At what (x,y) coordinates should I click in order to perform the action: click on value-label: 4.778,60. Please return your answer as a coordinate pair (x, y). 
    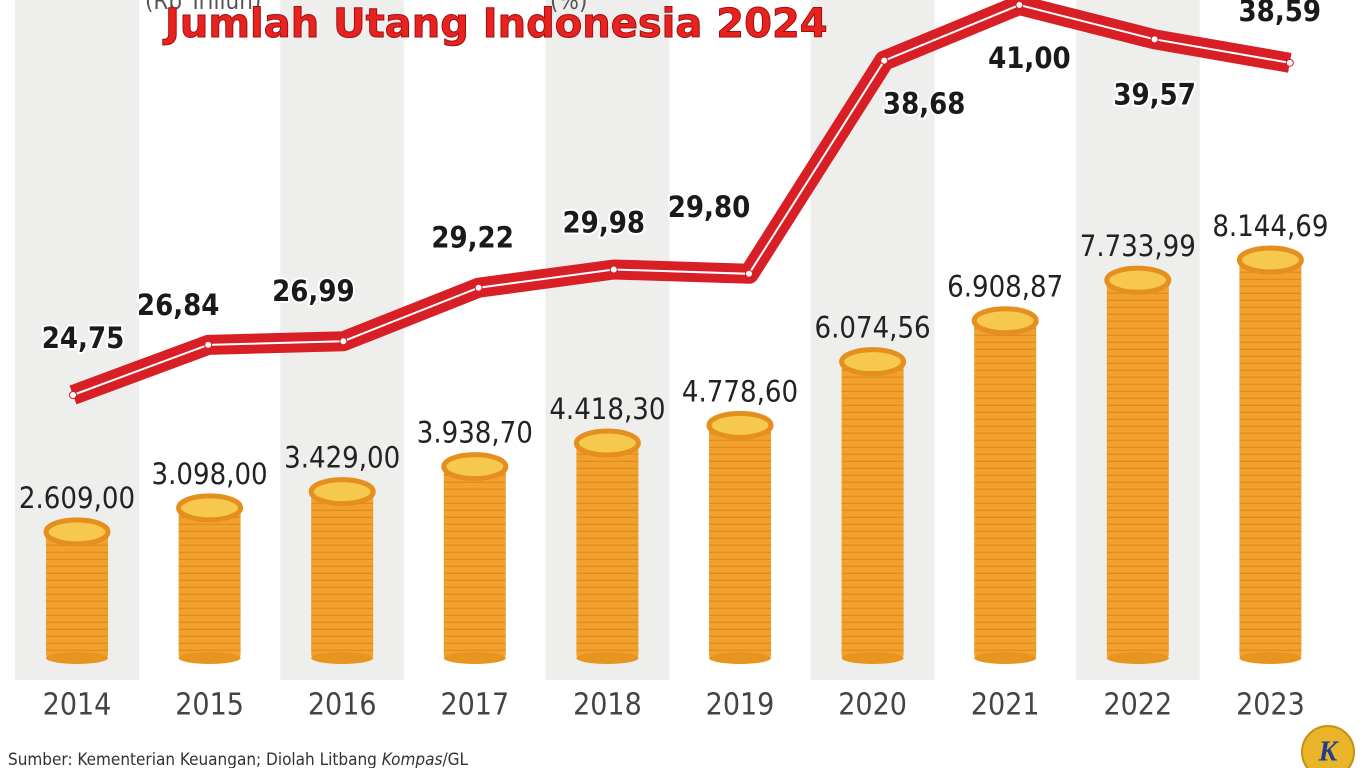
    Looking at the image, I should click on (740, 391).